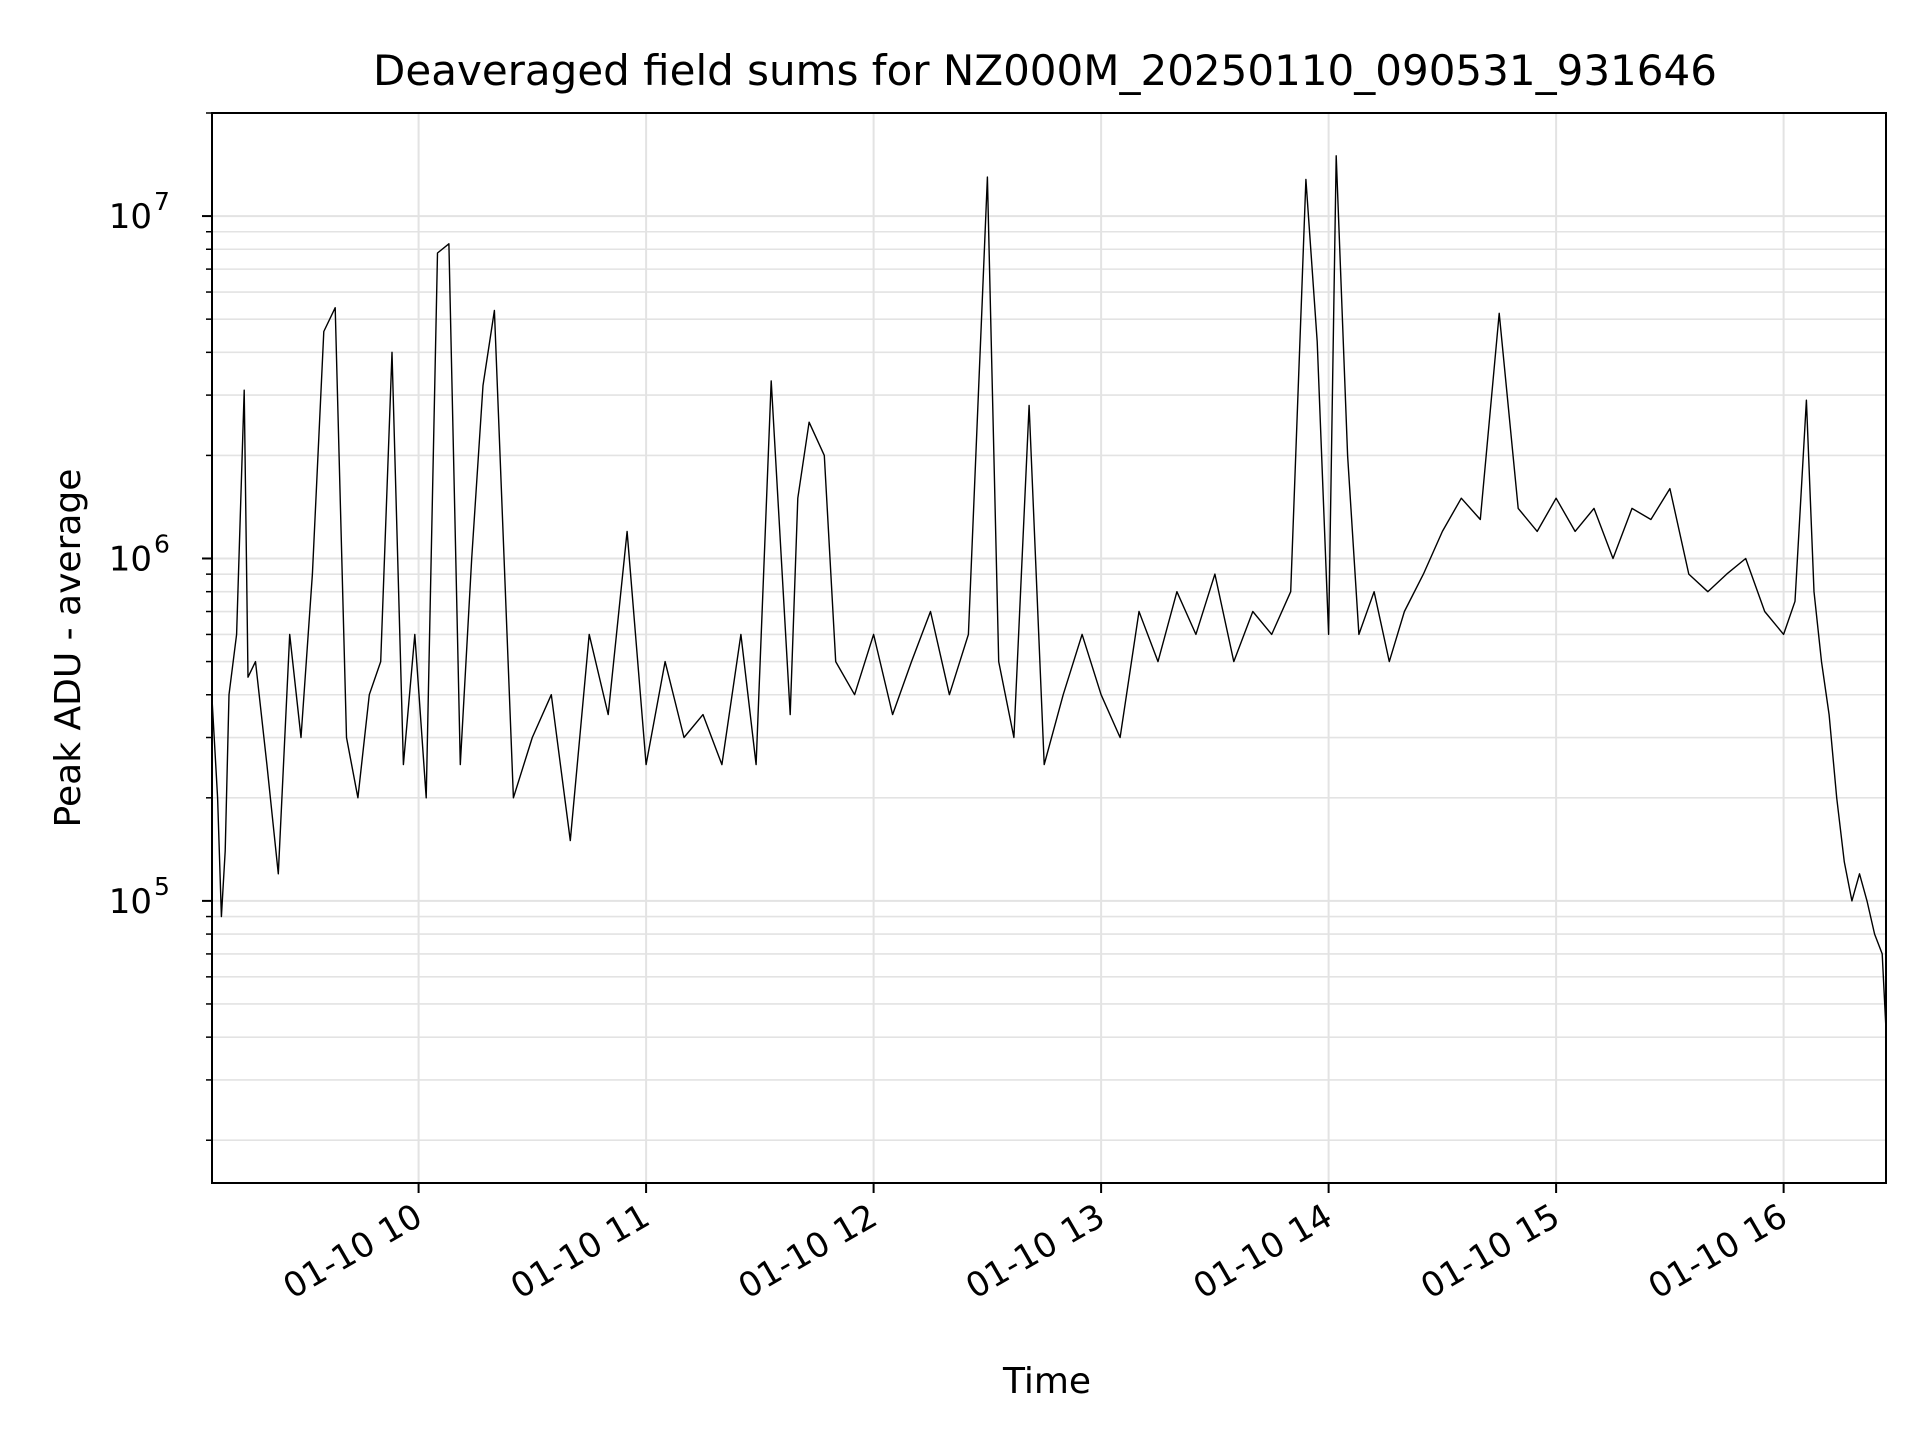 This screenshot has height=1440, width=1920. What do you see at coordinates (1263, 1251) in the screenshot?
I see `x-tick-label: 01-10 14` at bounding box center [1263, 1251].